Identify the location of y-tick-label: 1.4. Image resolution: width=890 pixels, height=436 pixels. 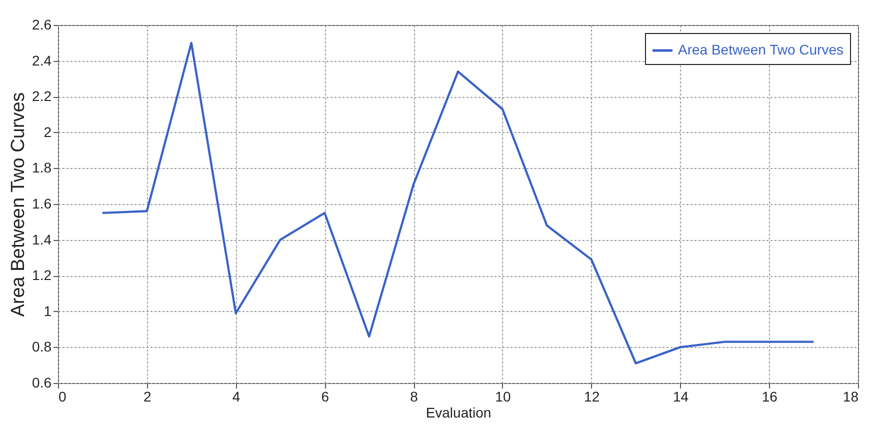
(42, 239).